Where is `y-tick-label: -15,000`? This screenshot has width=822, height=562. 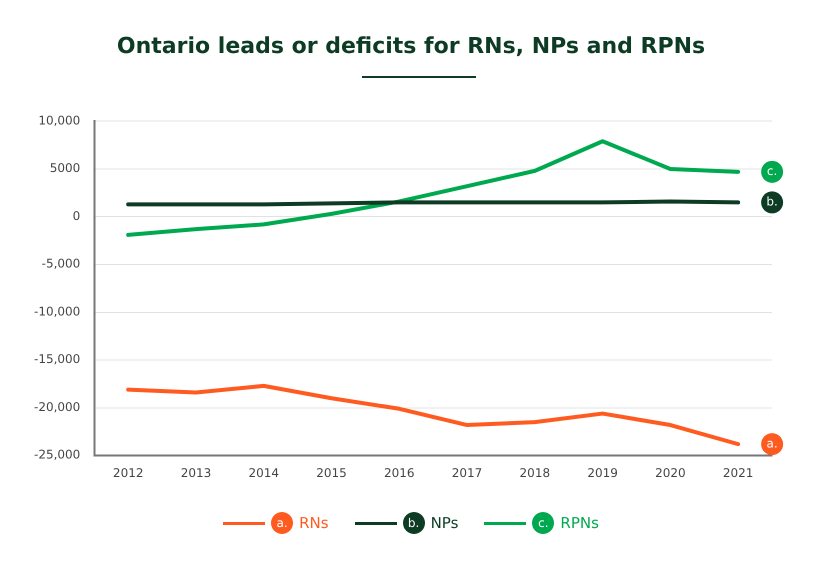
y-tick-label: -15,000 is located at coordinates (57, 359).